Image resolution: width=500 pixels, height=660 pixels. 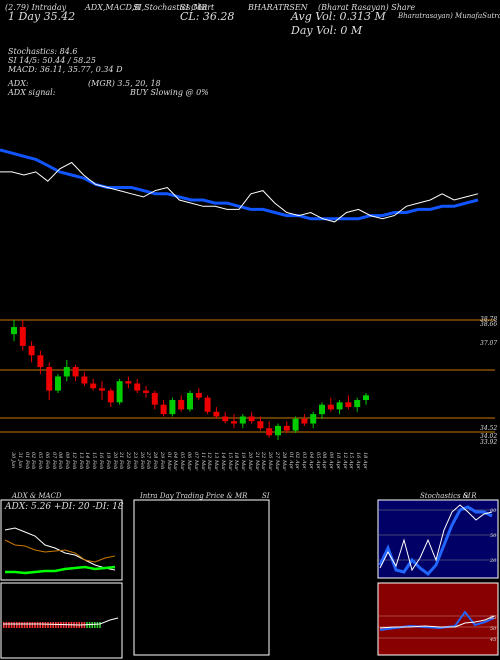 What do you see at coordinates (197, 7) in the screenshot?
I see `header-si-chart: SI Chart` at bounding box center [197, 7].